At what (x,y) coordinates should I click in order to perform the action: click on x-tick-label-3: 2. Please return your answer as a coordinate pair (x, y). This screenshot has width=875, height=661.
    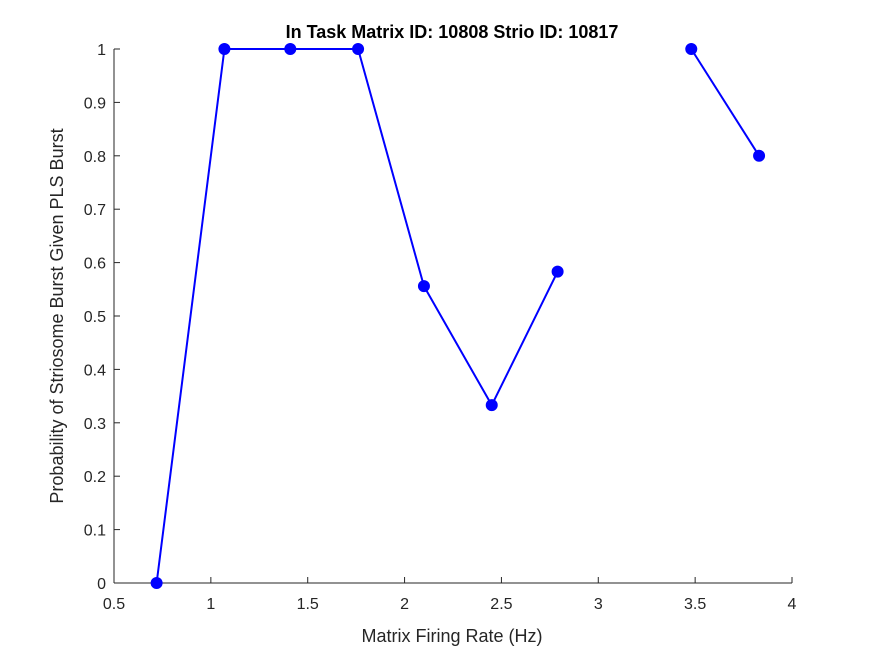
    Looking at the image, I should click on (404, 604).